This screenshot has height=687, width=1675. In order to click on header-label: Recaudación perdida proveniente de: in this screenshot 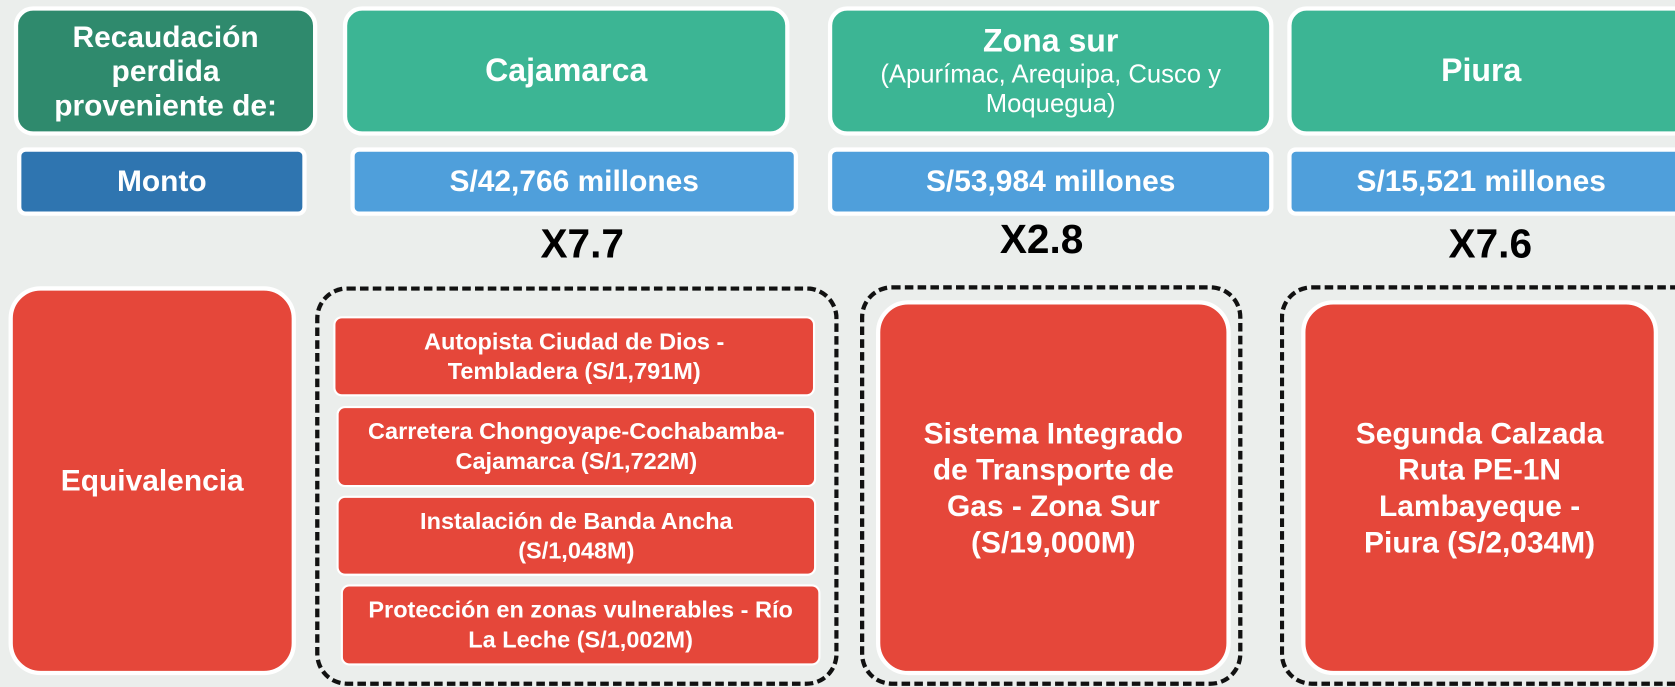, I will do `click(165, 71)`.